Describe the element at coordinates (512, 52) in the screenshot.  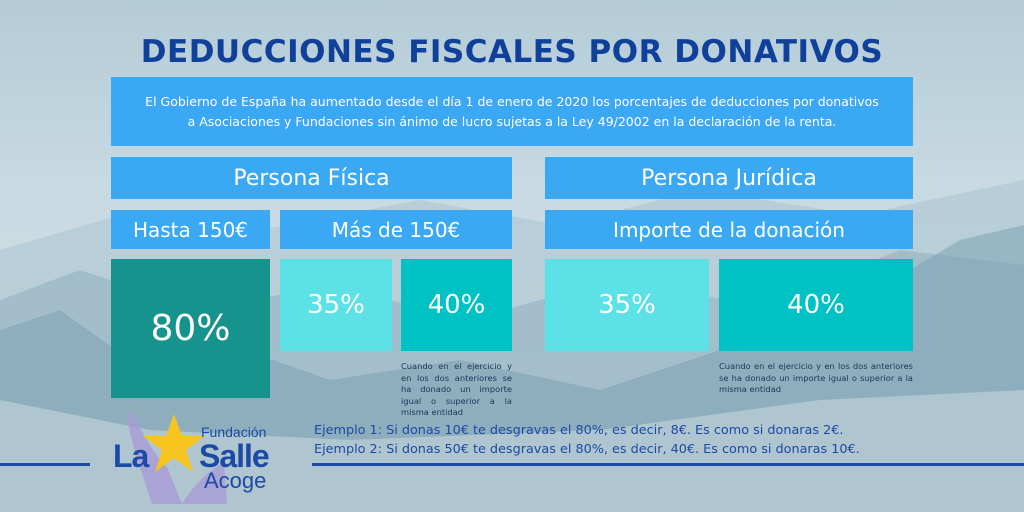
I see `page-title: DEDUCCIONES FISCALES POR DONATIVOS` at that location.